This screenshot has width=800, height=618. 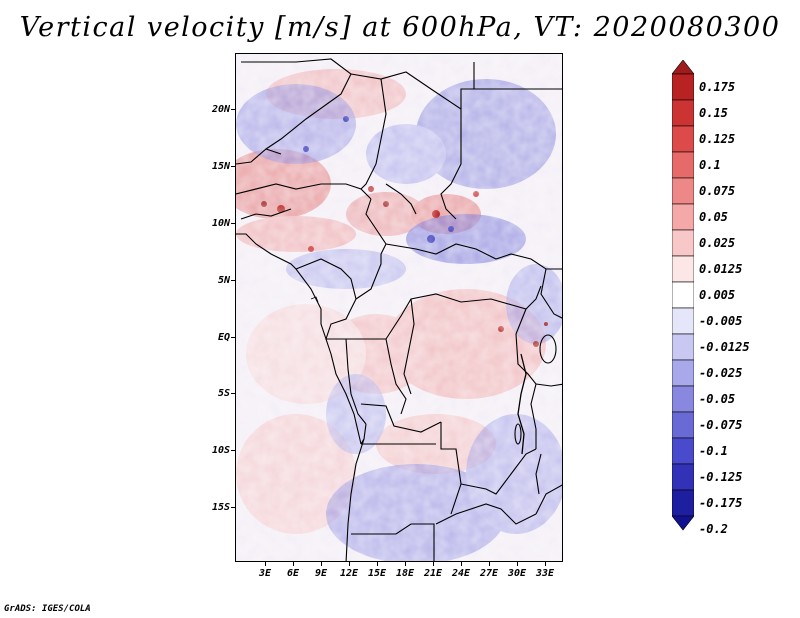 What do you see at coordinates (405, 573) in the screenshot?
I see `lon-label-18e: 18E` at bounding box center [405, 573].